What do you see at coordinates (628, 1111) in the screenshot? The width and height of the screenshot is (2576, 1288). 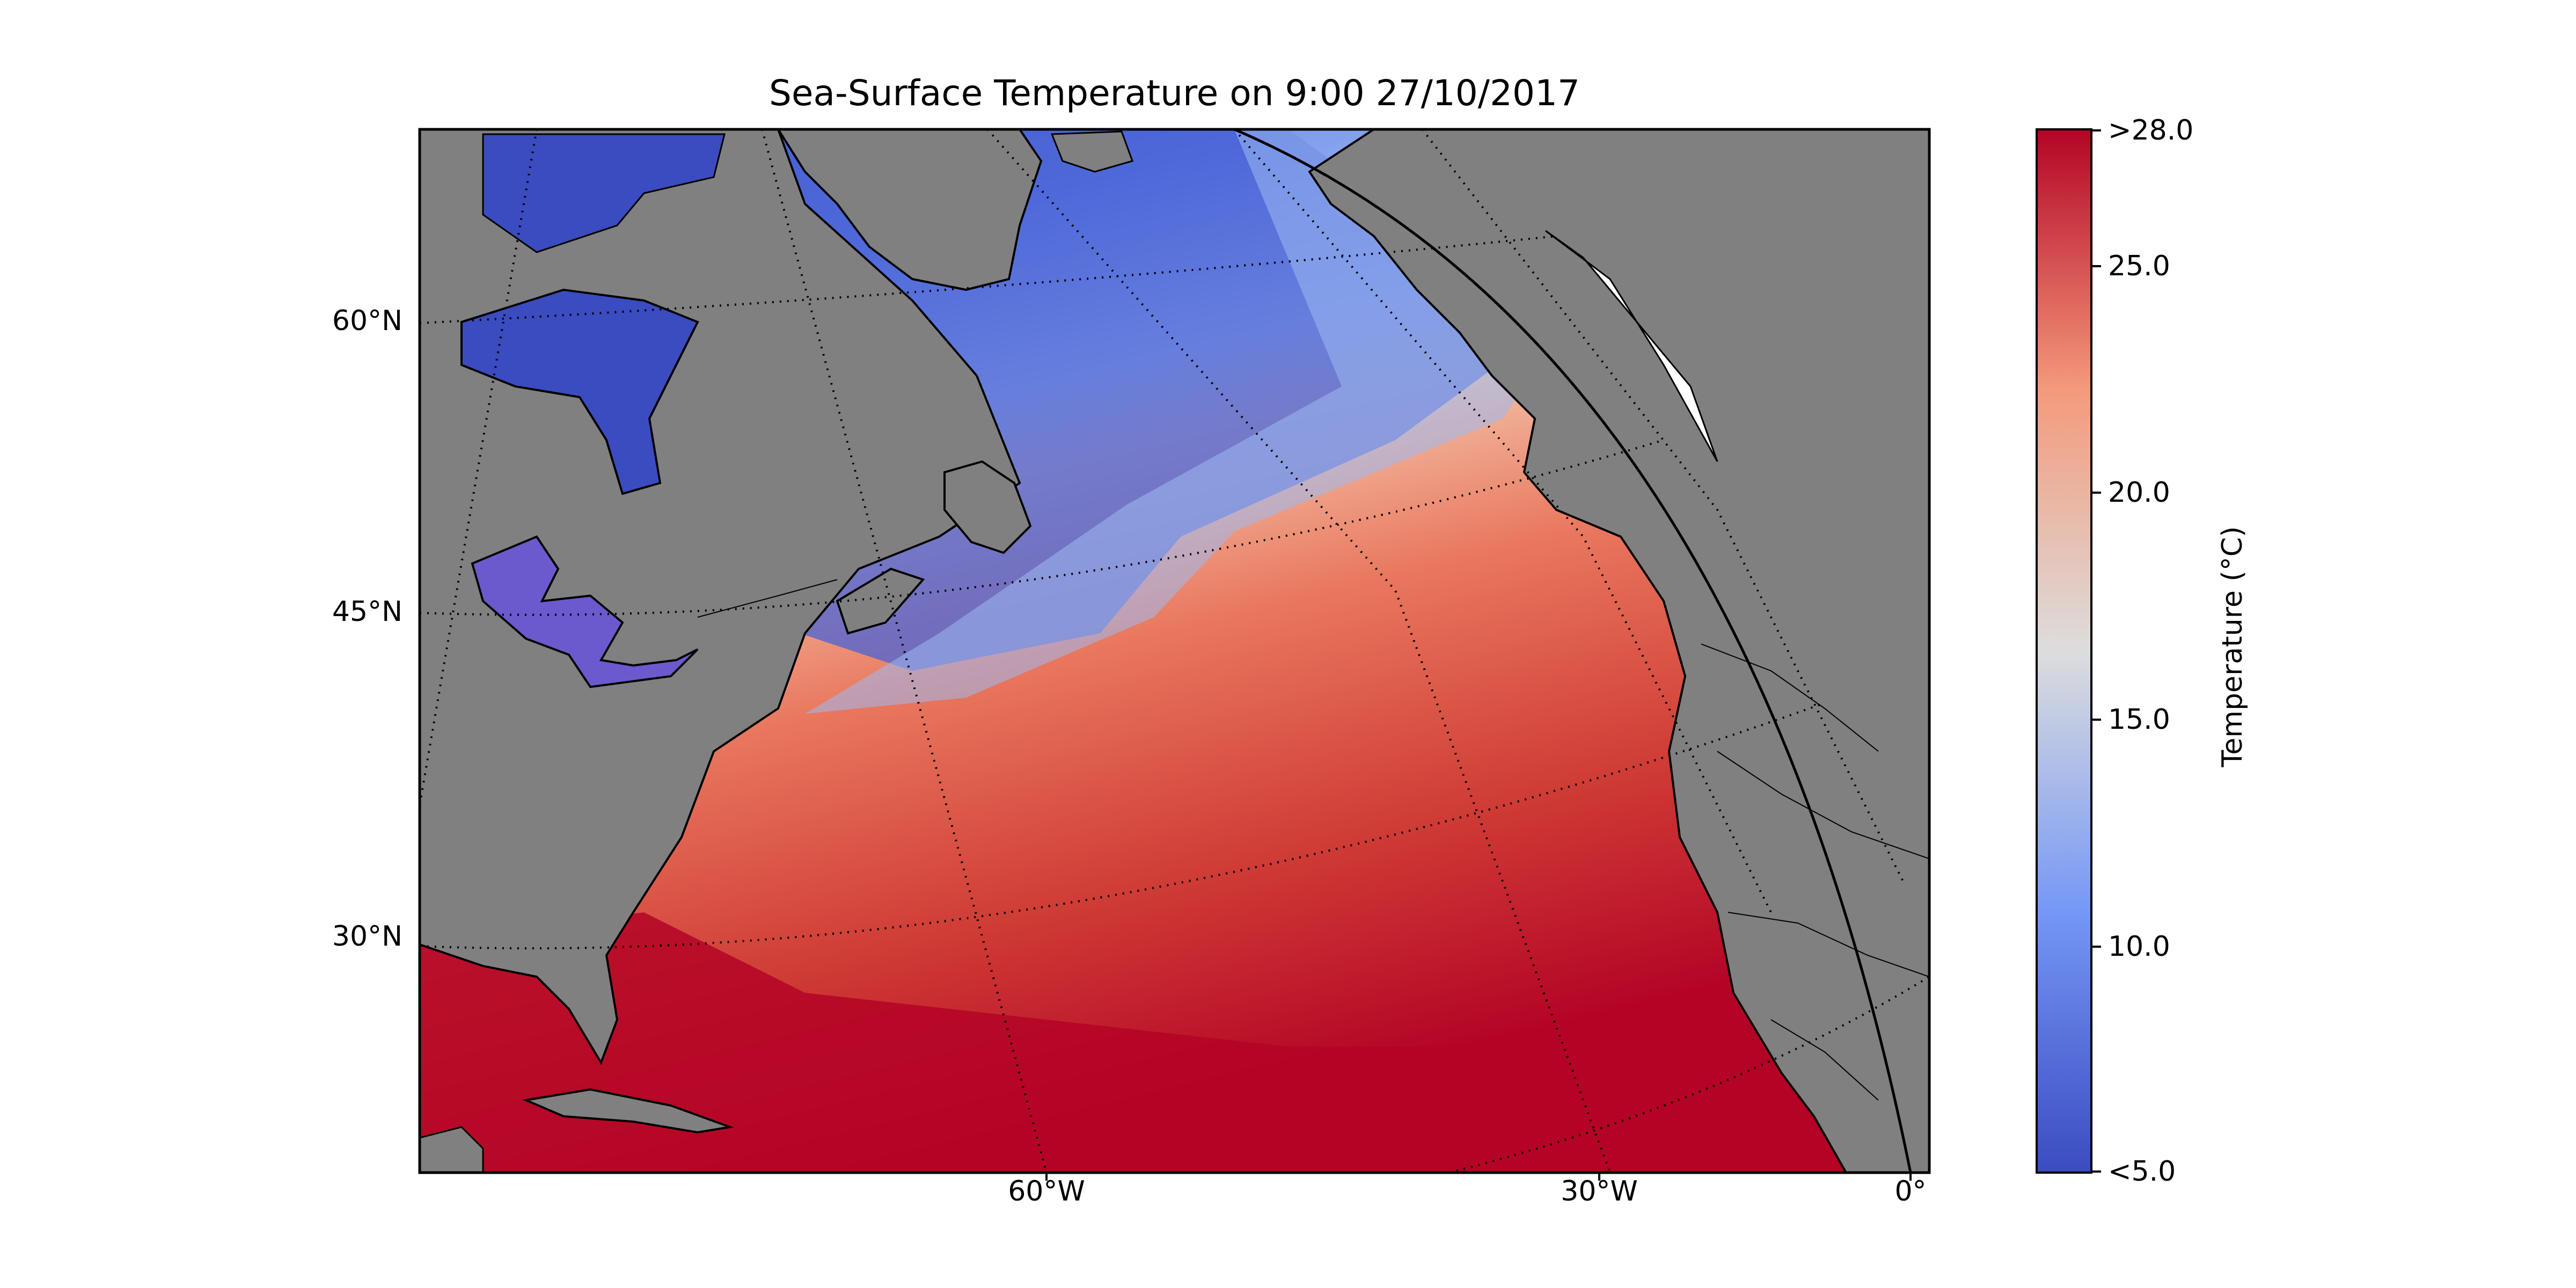 I see `caribbean-islands` at bounding box center [628, 1111].